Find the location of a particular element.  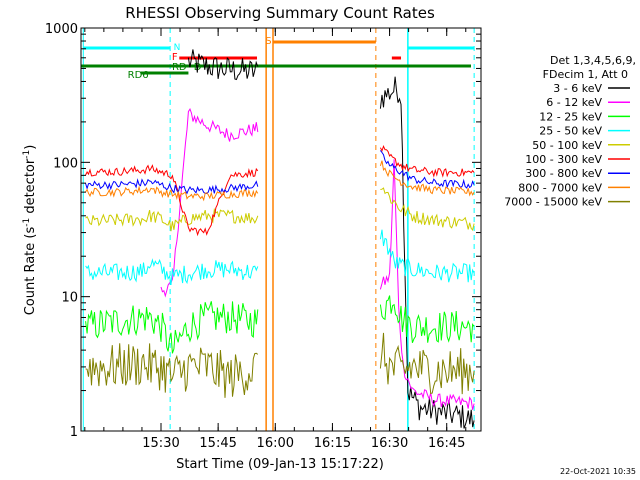

series-300-800kev-line is located at coordinates (280, 172).